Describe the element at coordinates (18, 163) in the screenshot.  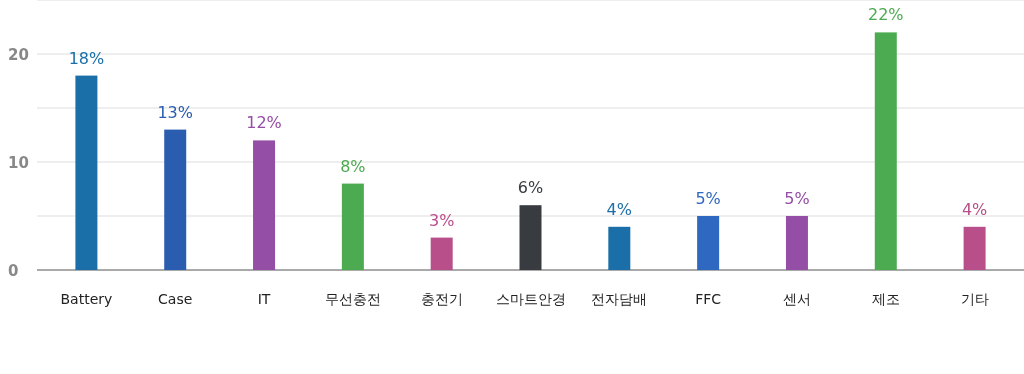
I see `y-tick-label: 10` at that location.